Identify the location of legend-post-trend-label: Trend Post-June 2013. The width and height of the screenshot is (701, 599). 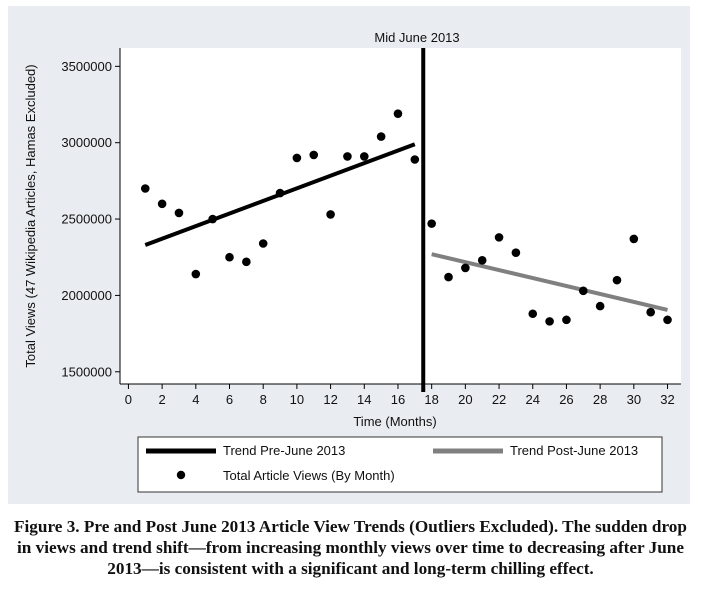
(574, 450).